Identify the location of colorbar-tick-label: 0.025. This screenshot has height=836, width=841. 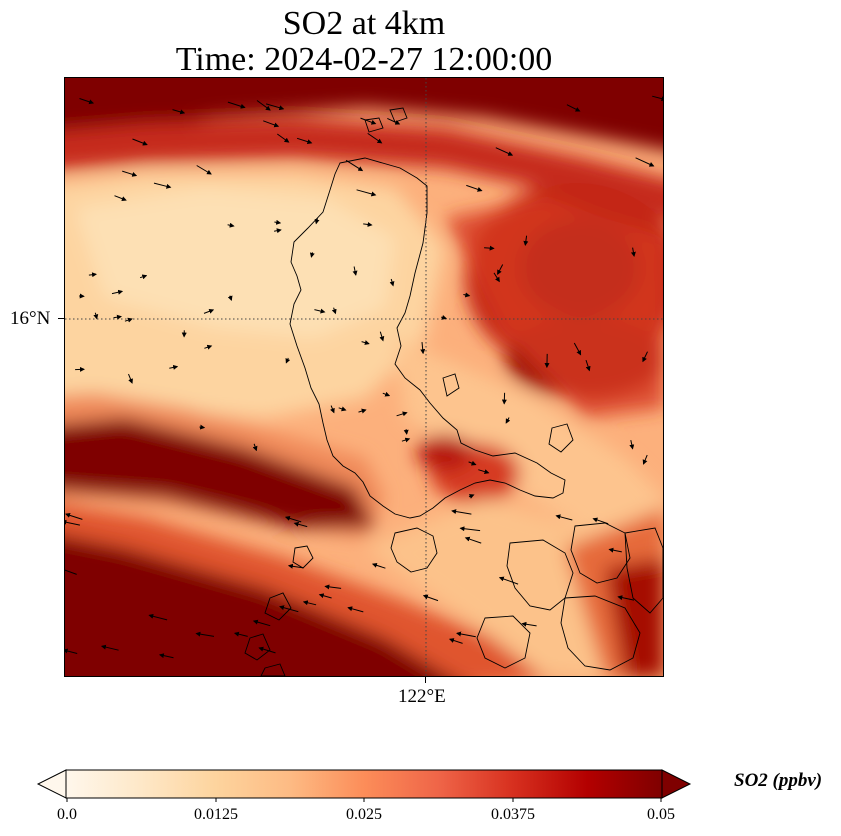
(364, 814).